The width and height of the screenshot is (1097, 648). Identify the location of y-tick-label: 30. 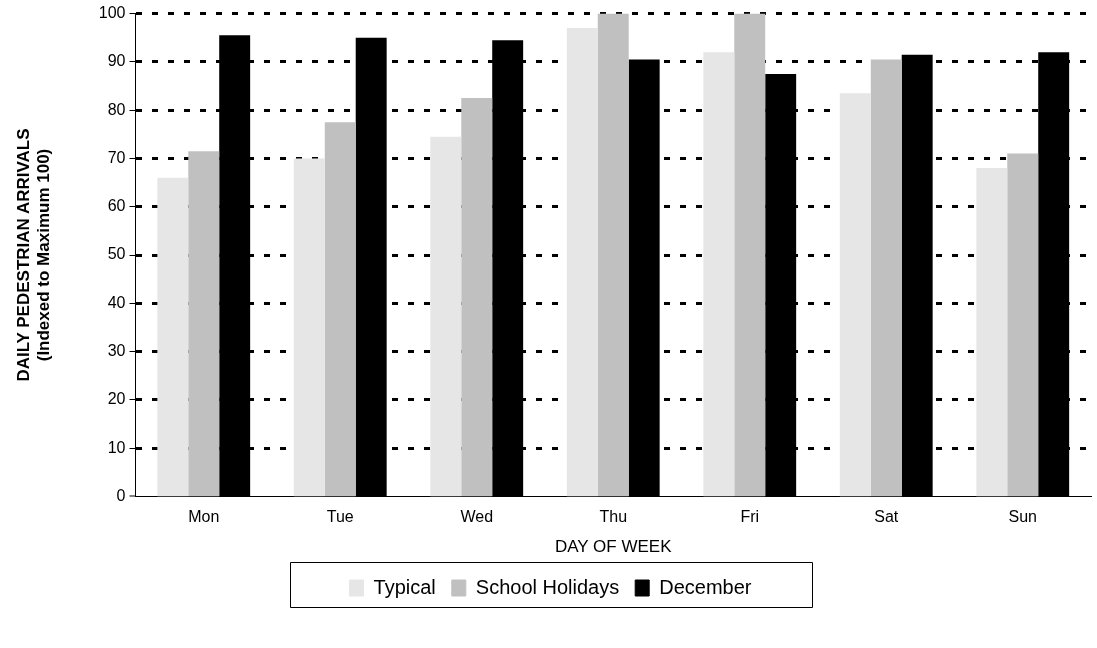
(116, 350).